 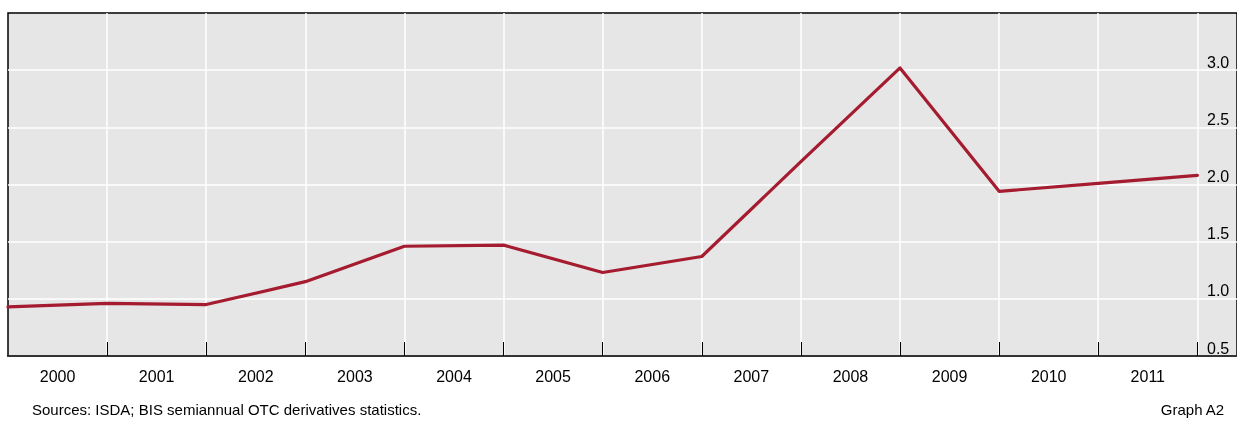 I want to click on x-tick-label: 2002, so click(x=255, y=376).